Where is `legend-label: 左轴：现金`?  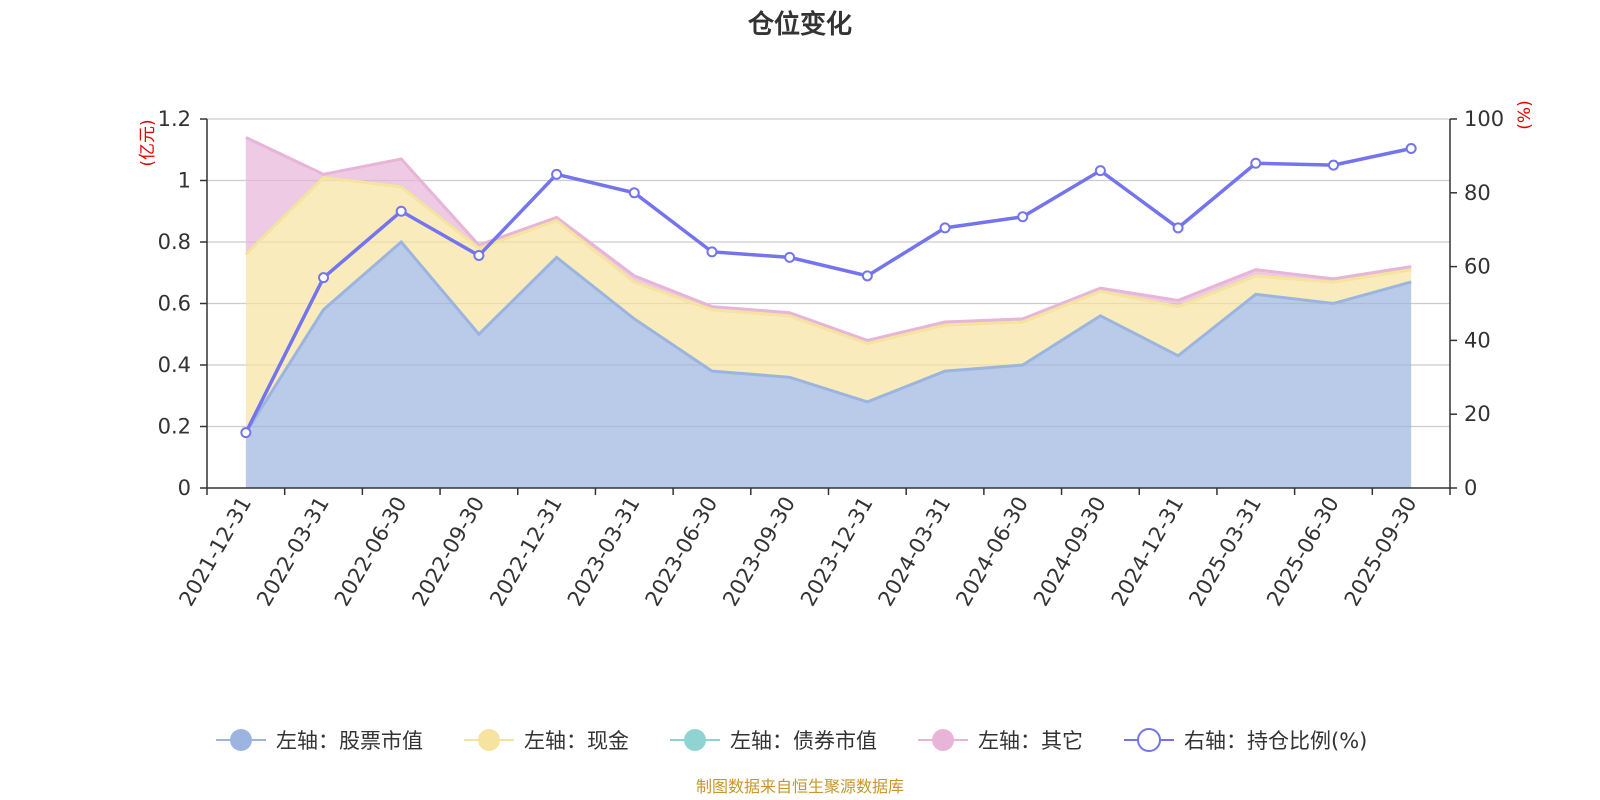
legend-label: 左轴：现金 is located at coordinates (576, 741).